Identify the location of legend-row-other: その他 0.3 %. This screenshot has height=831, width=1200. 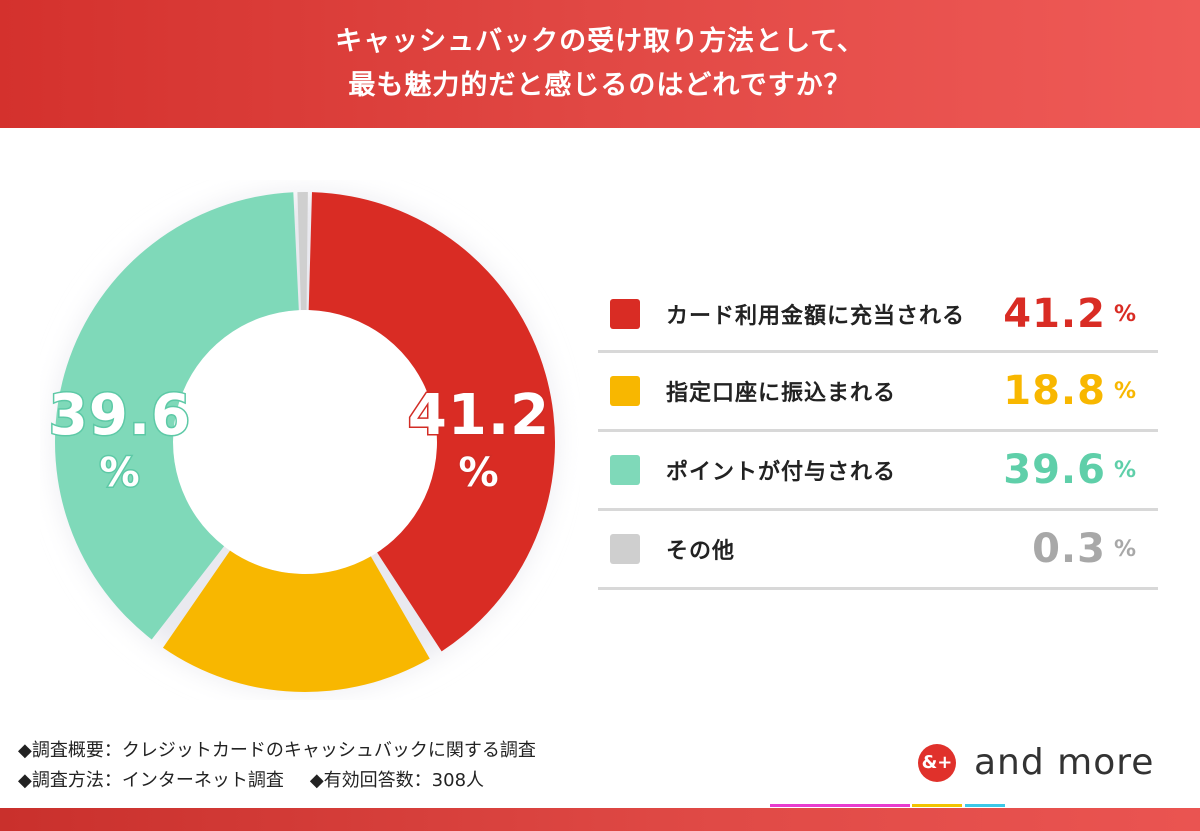
(878, 550).